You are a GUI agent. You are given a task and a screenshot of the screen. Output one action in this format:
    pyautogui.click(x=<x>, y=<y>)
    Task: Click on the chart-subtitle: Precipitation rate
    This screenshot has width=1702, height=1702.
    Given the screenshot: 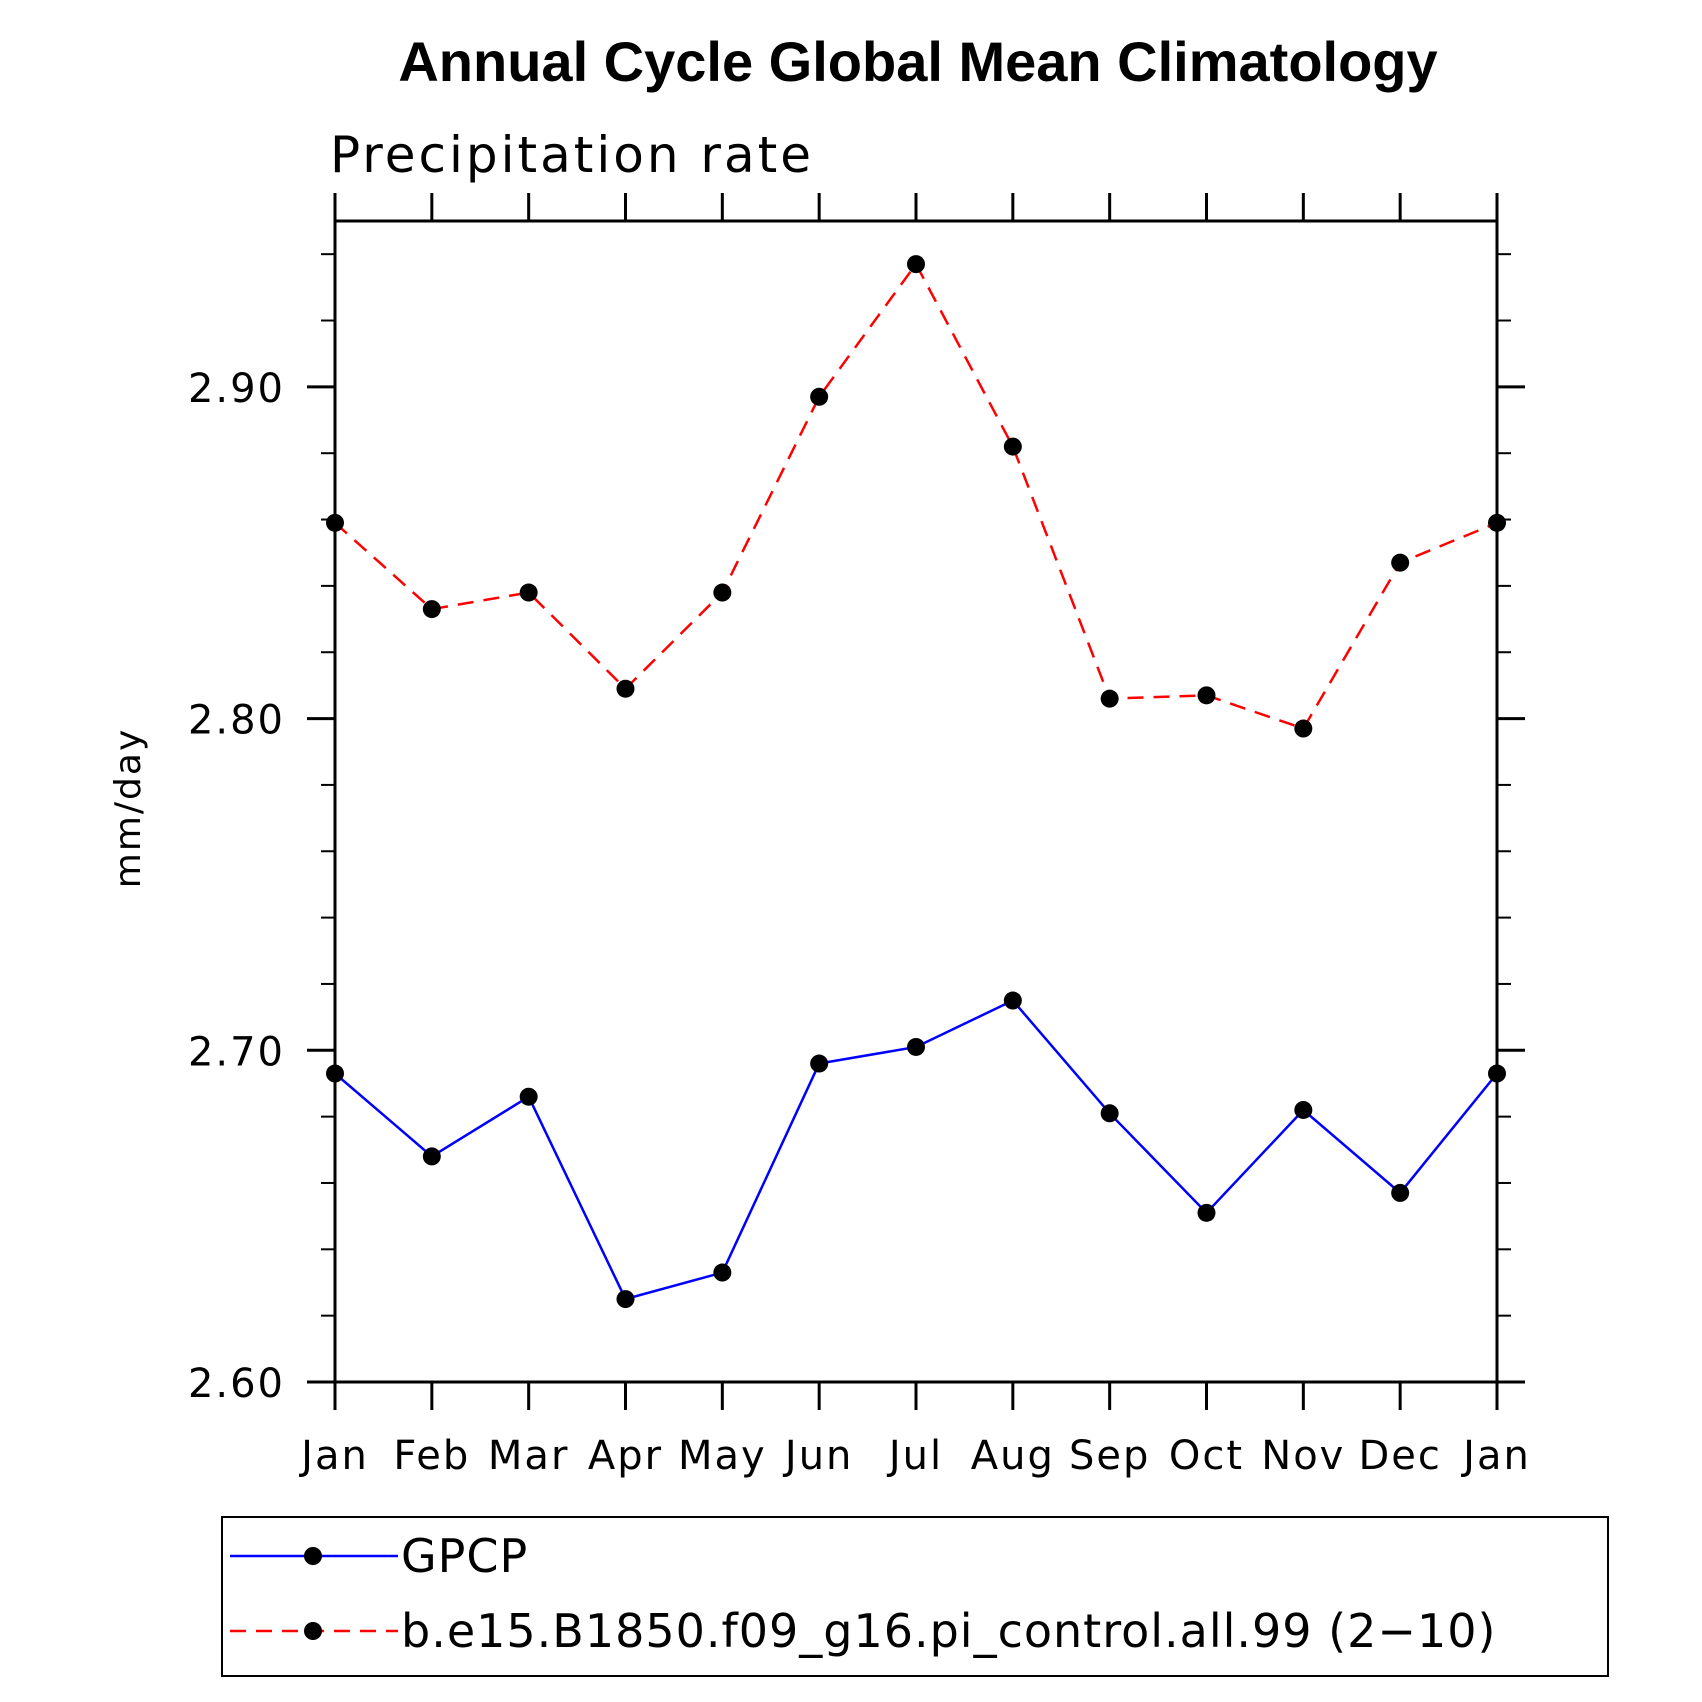 What is the action you would take?
    pyautogui.click(x=572, y=155)
    